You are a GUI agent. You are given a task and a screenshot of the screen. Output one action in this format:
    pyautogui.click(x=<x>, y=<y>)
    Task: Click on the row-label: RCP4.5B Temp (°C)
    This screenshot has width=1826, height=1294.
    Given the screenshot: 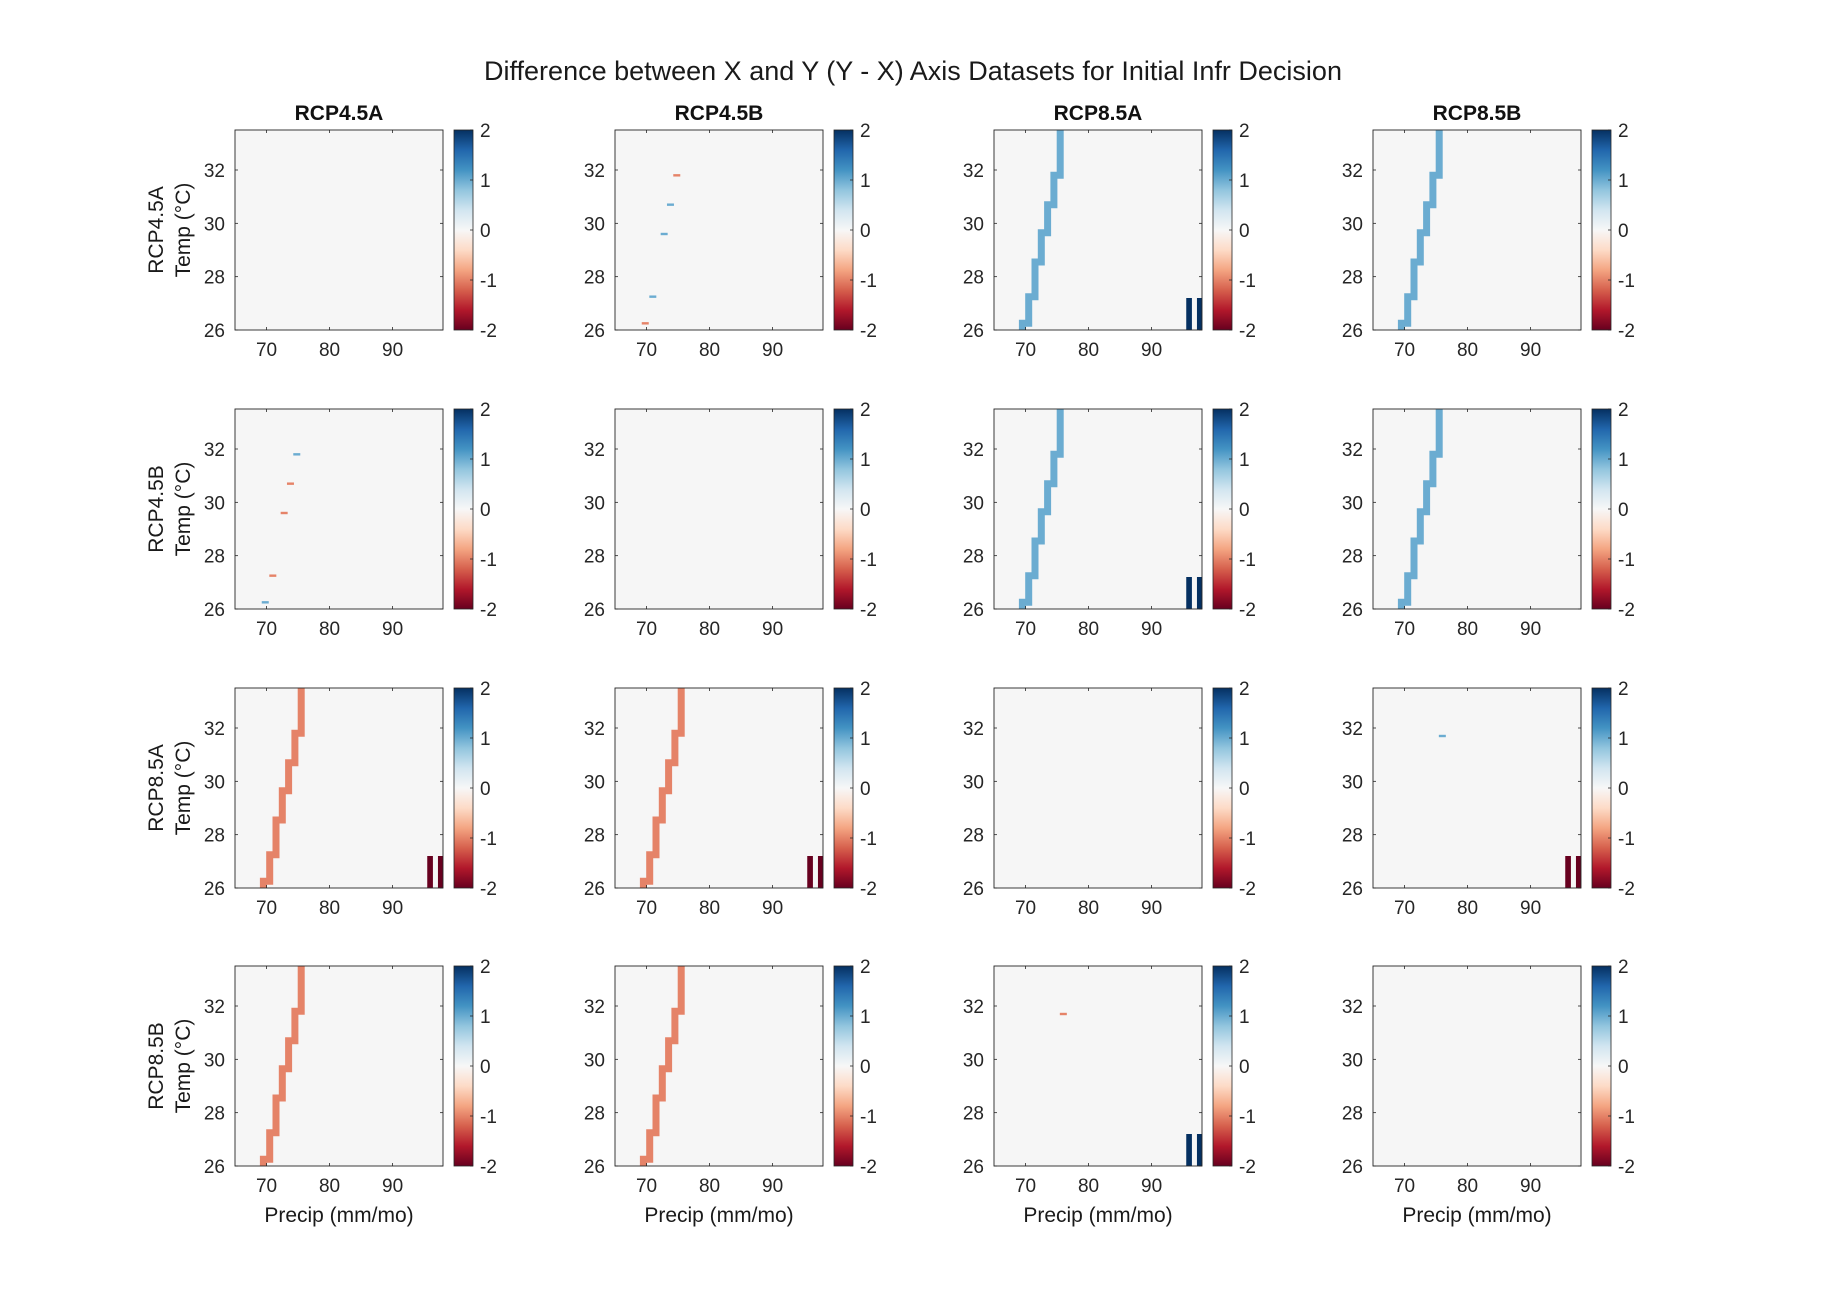 What is the action you would take?
    pyautogui.click(x=170, y=509)
    